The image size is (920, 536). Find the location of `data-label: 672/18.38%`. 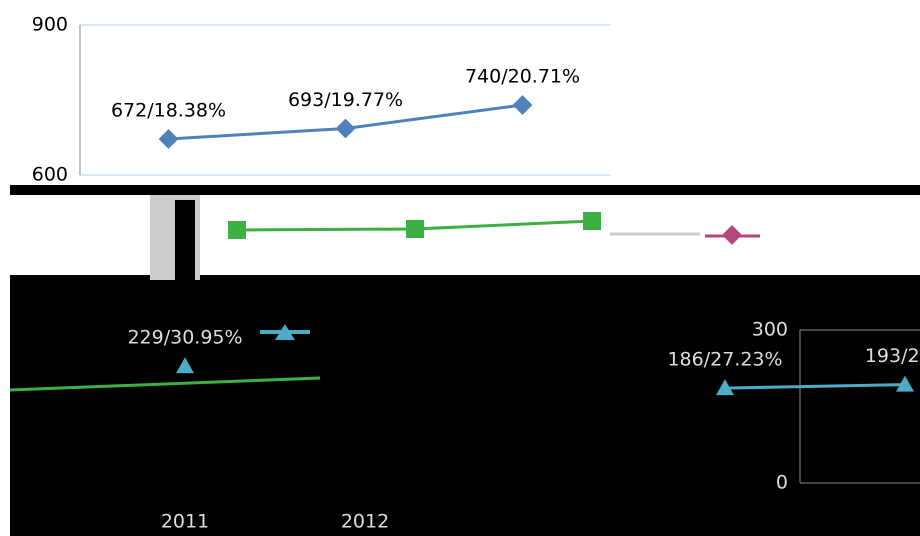

data-label: 672/18.38% is located at coordinates (168, 111).